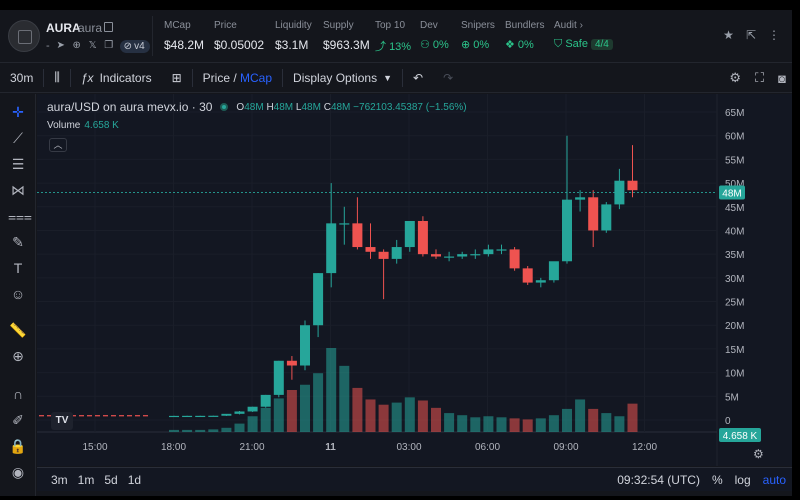 Image resolution: width=800 pixels, height=500 pixels. I want to click on ruler-tool-icon: 📏, so click(18, 330).